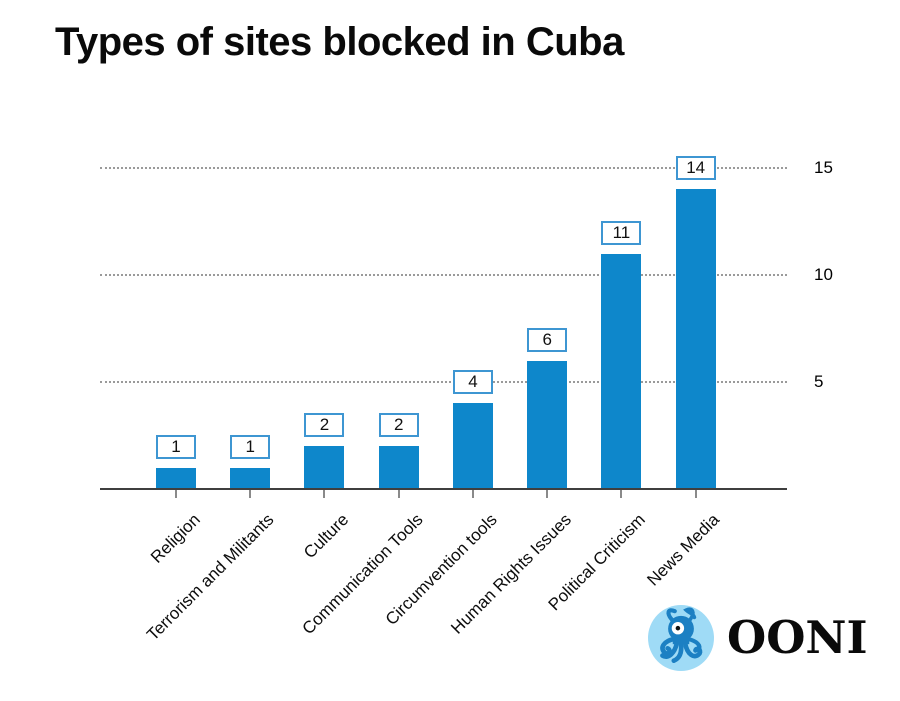 The width and height of the screenshot is (900, 701). What do you see at coordinates (819, 381) in the screenshot?
I see `y-tick-label: 5` at bounding box center [819, 381].